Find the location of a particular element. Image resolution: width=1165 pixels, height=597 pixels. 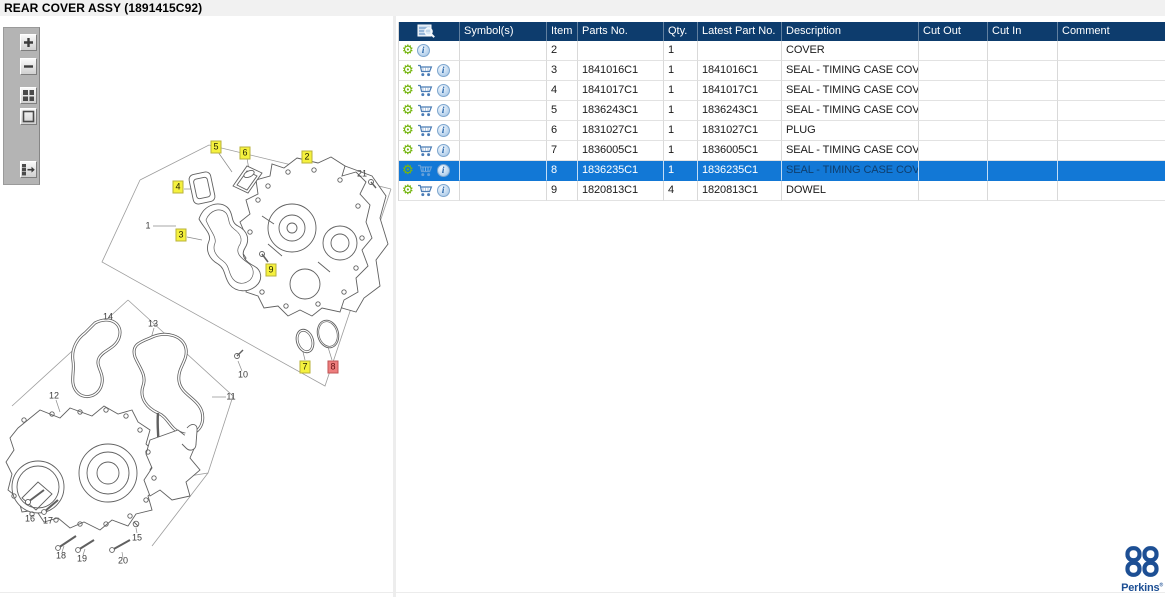

diagram-callout-18: 18 is located at coordinates (61, 555).